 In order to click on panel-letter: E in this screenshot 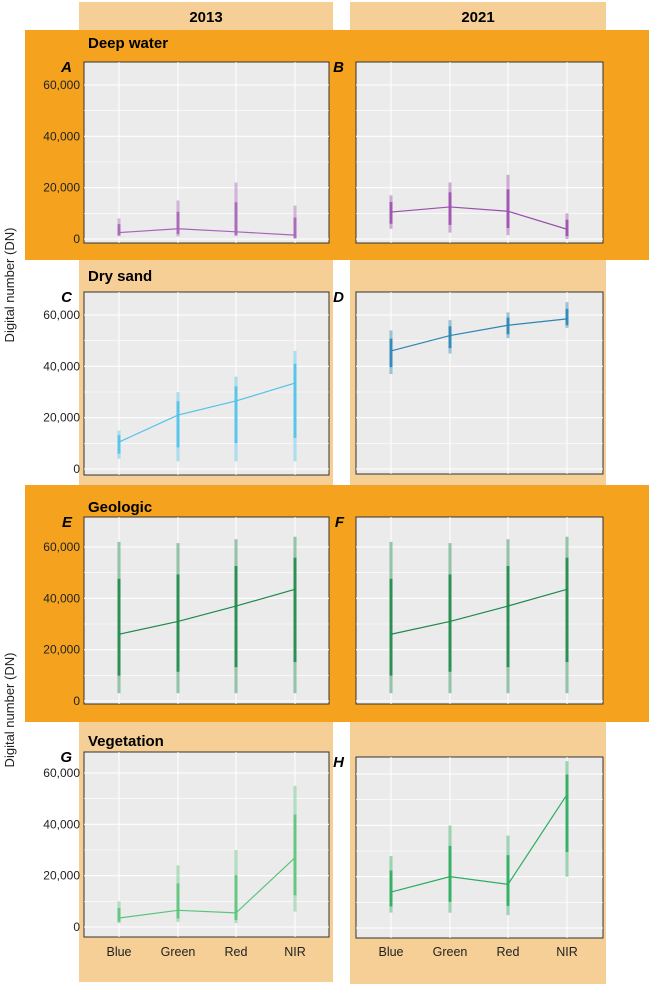, I will do `click(67, 522)`.